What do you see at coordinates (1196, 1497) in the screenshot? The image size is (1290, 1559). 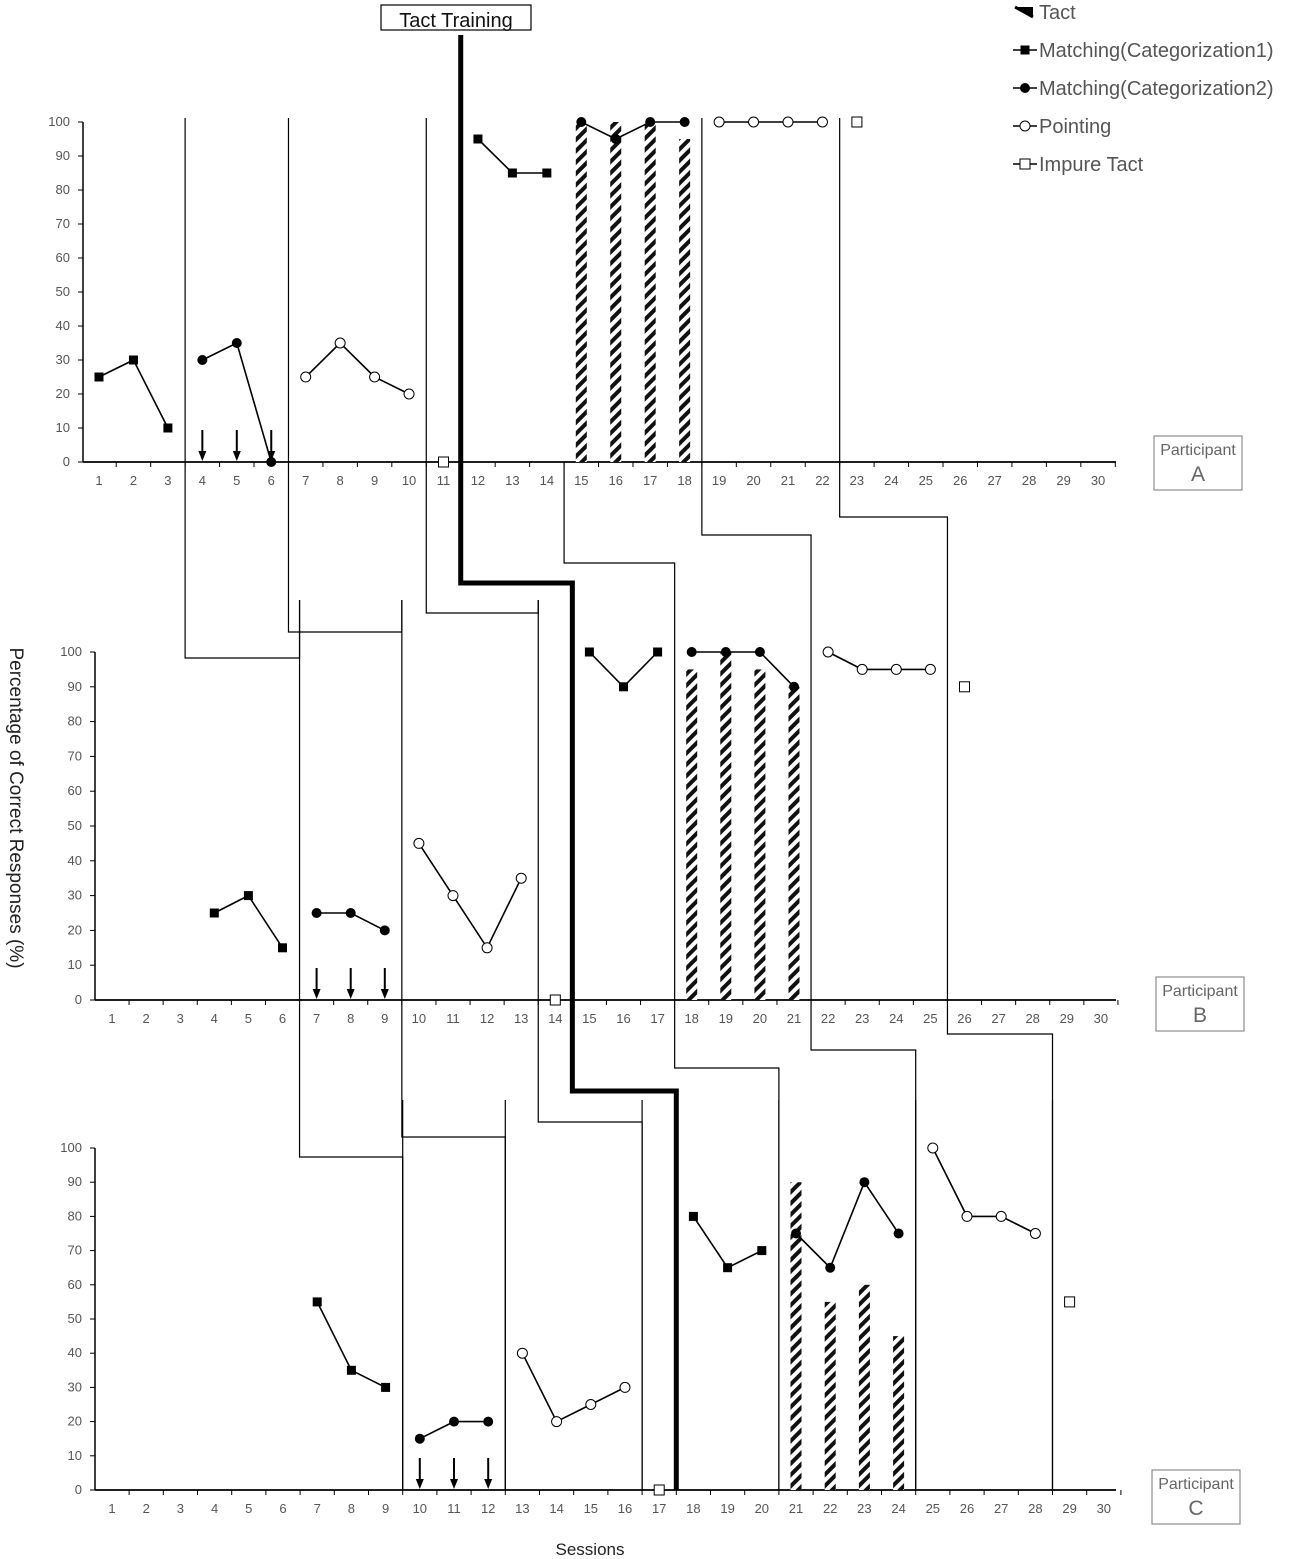 I see `participant-label-box` at bounding box center [1196, 1497].